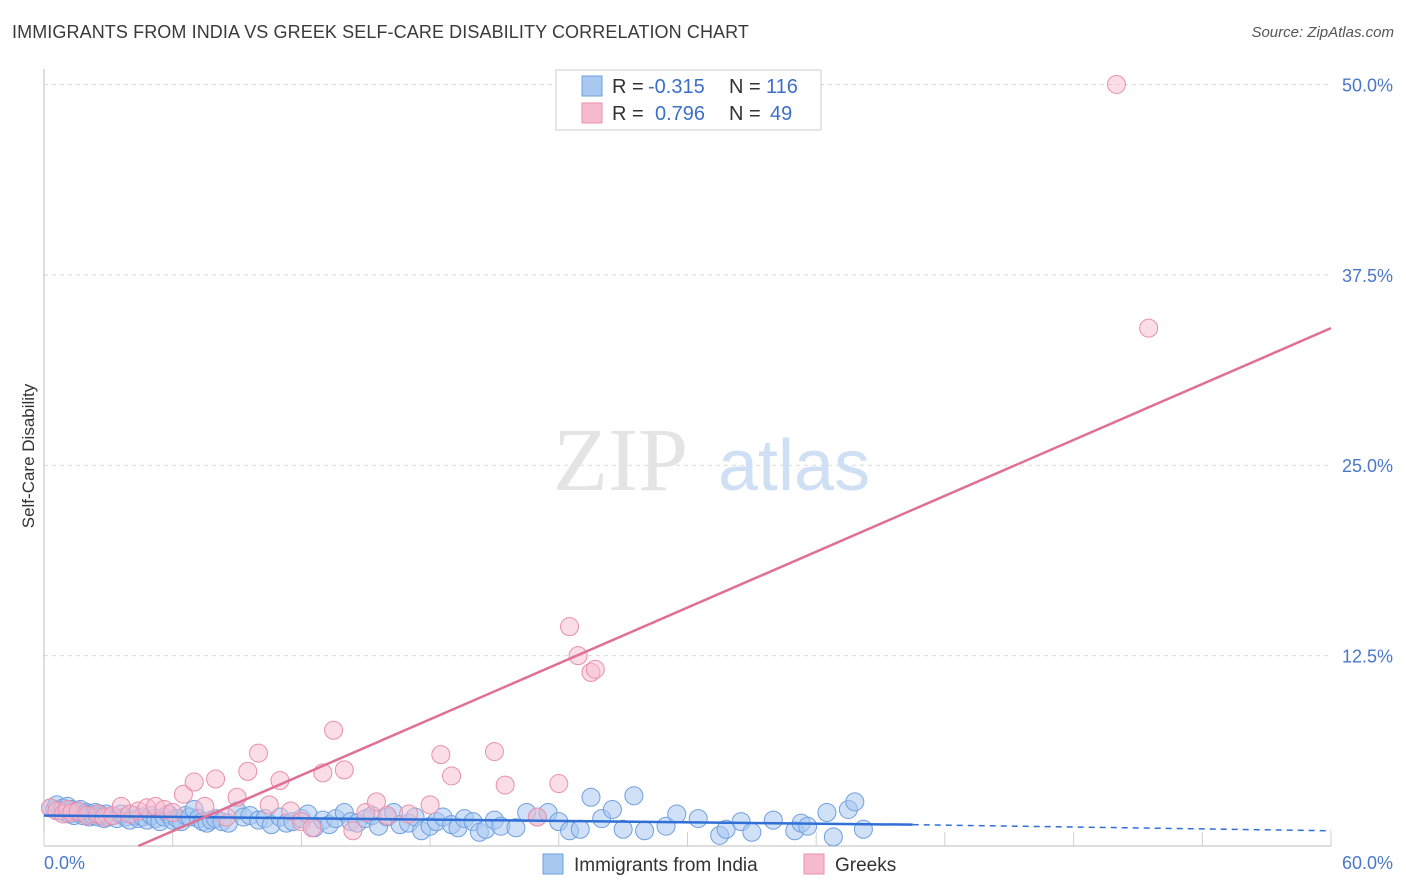 Image resolution: width=1406 pixels, height=892 pixels. What do you see at coordinates (1367, 85) in the screenshot?
I see `y-tick-label: 50.0%` at bounding box center [1367, 85].